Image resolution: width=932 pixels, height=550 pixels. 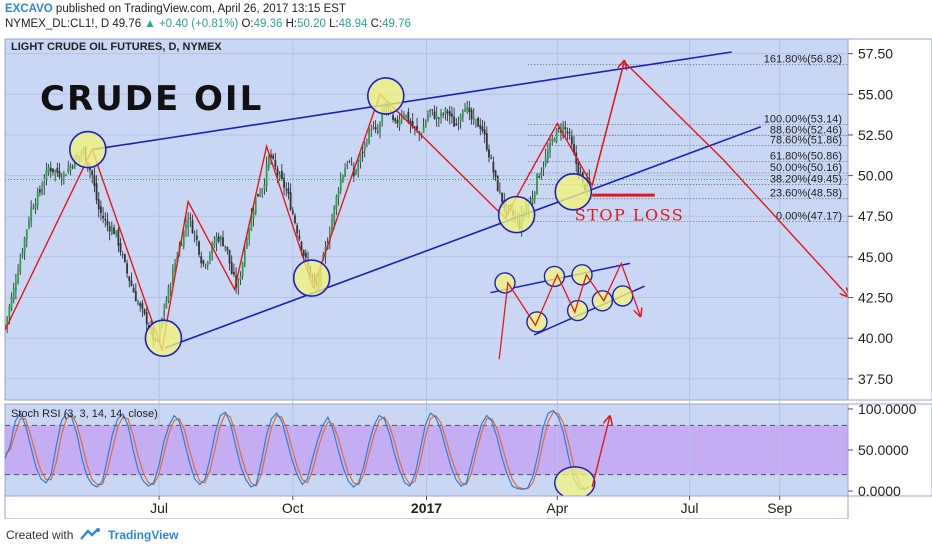 What do you see at coordinates (376, 24) in the screenshot?
I see `close-label: C:` at bounding box center [376, 24].